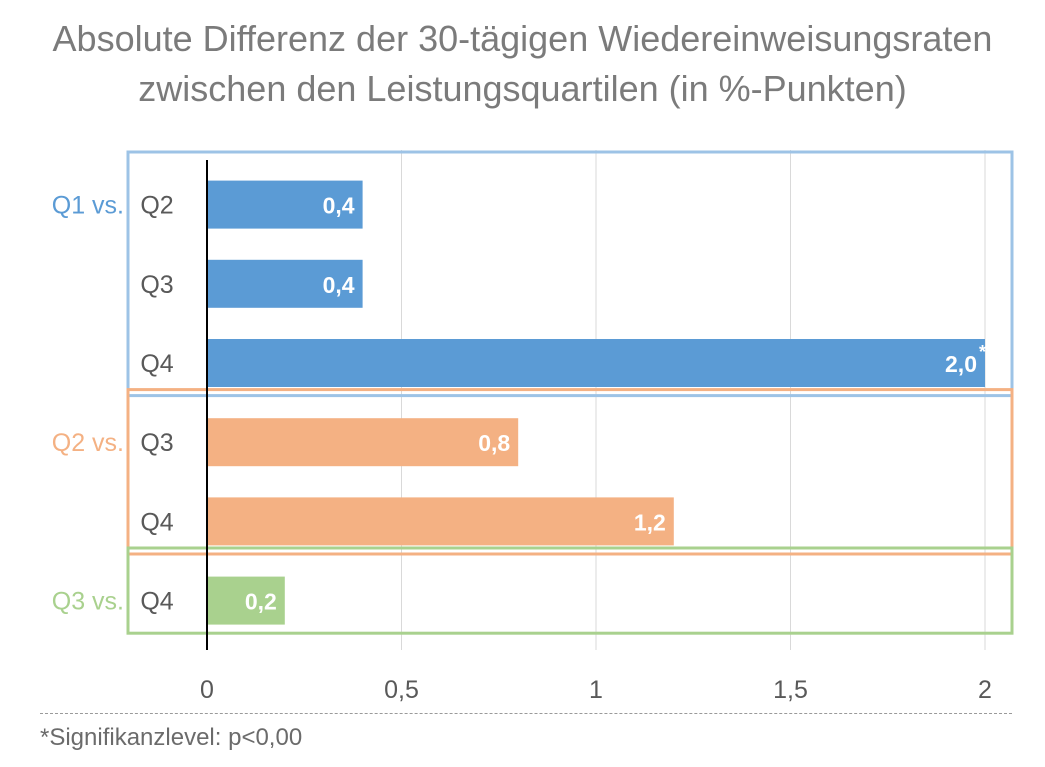  I want to click on x-tick-label: 1, so click(596, 690).